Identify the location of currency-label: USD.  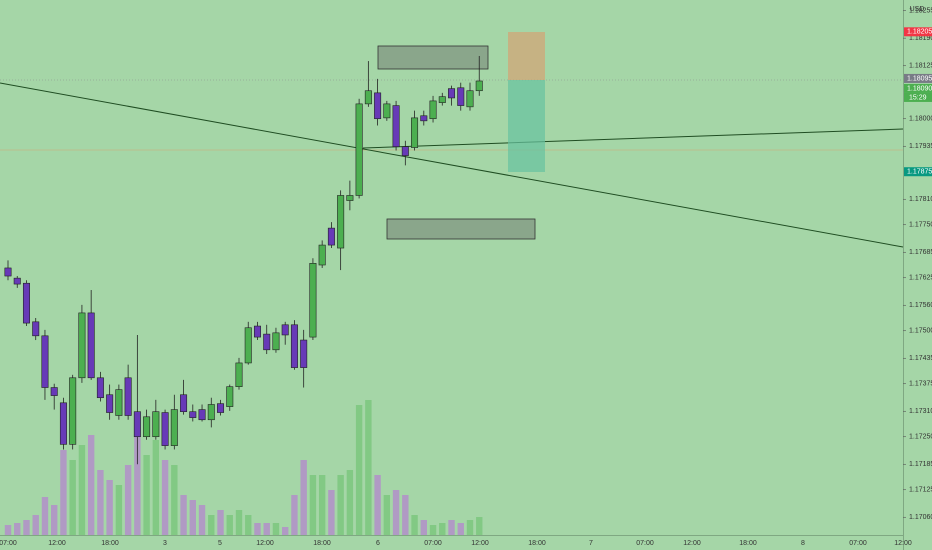
(917, 9).